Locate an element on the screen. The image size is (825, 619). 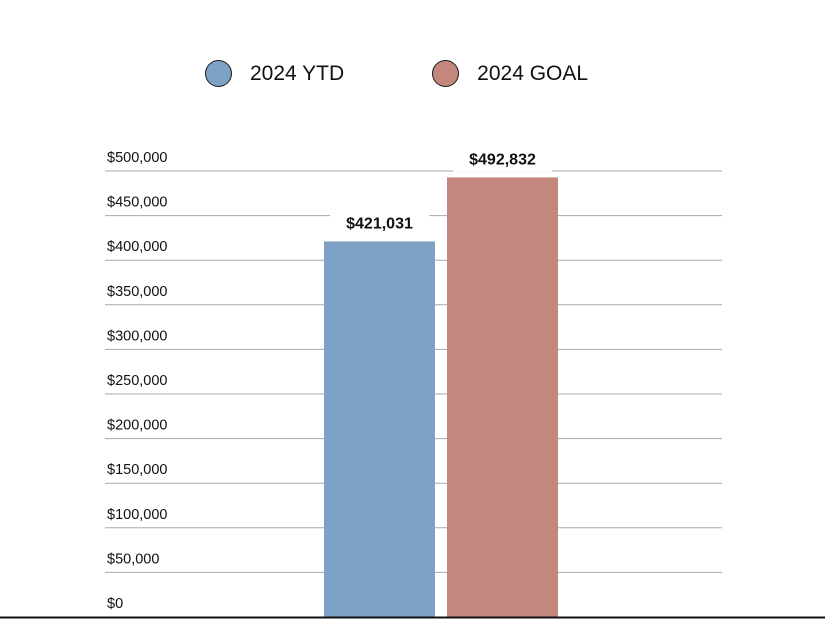
y-tick-label: $400,000 is located at coordinates (137, 247).